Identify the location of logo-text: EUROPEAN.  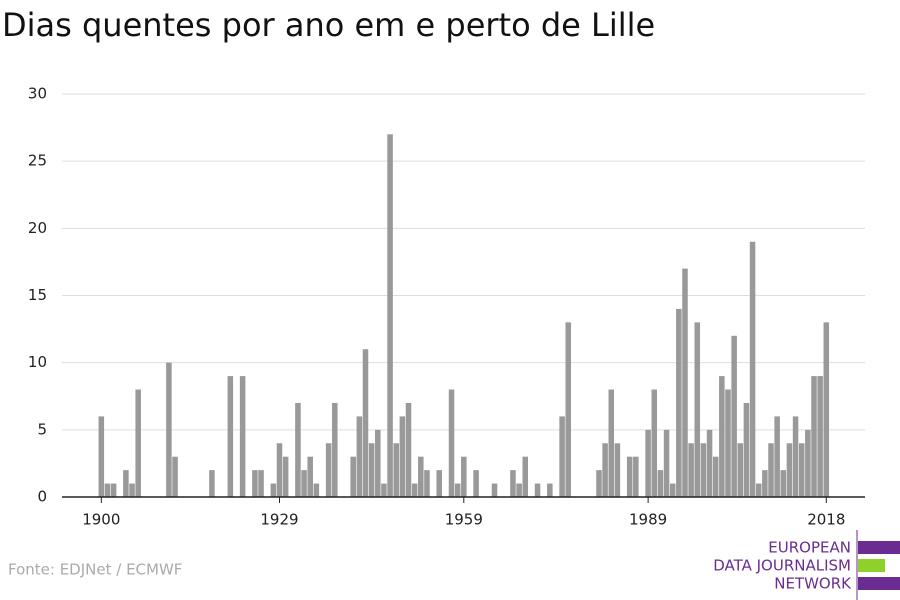
(809, 548).